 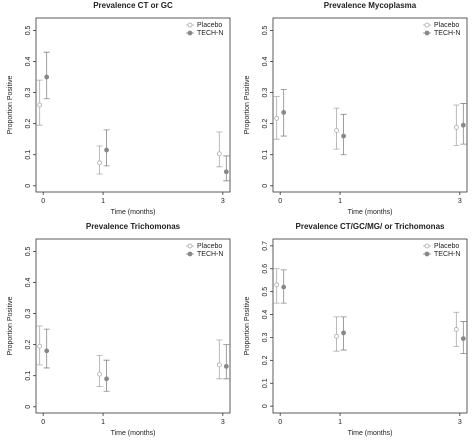 I want to click on y-tick-label: 0.7, so click(x=265, y=246).